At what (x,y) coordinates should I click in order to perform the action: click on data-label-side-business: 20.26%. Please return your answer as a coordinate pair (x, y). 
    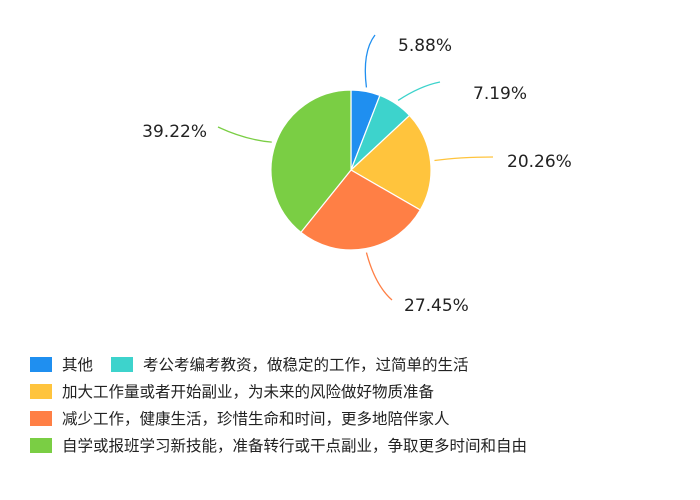
    Looking at the image, I should click on (539, 162).